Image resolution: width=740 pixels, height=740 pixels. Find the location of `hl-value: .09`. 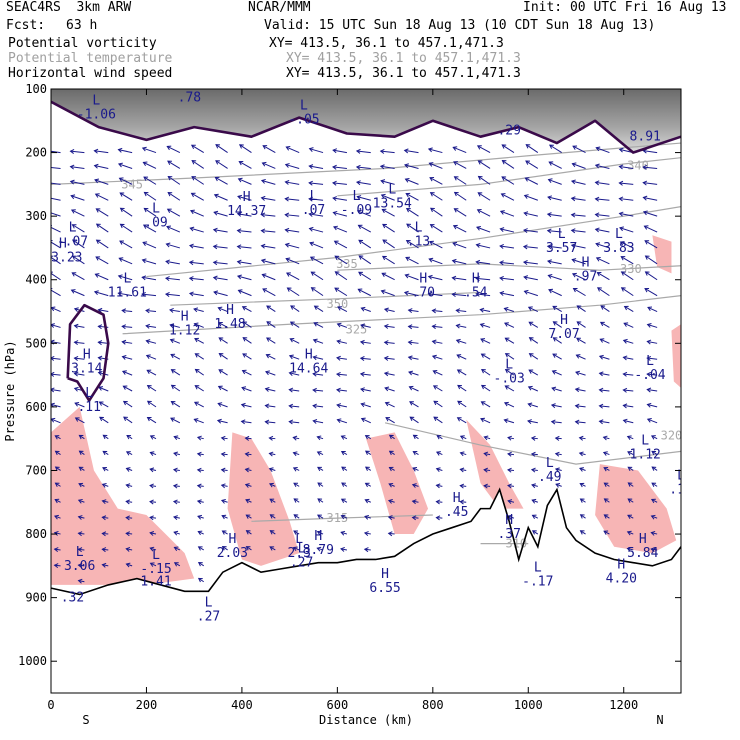

hl-value: .09 is located at coordinates (155, 223).